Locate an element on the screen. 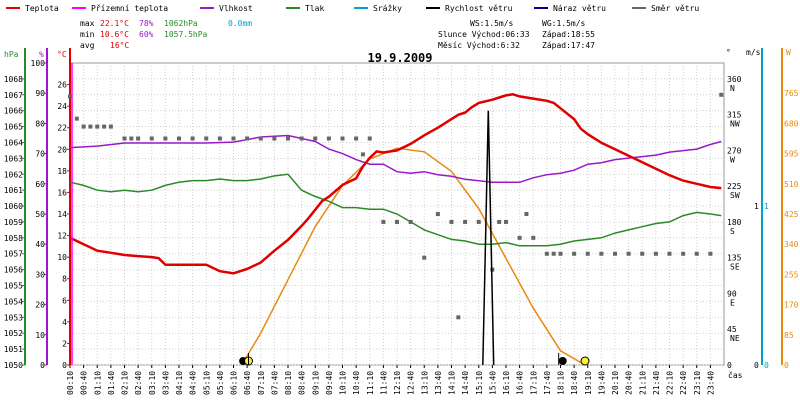 This screenshot has width=800, height=400. dir-compass-label: SE is located at coordinates (735, 267).